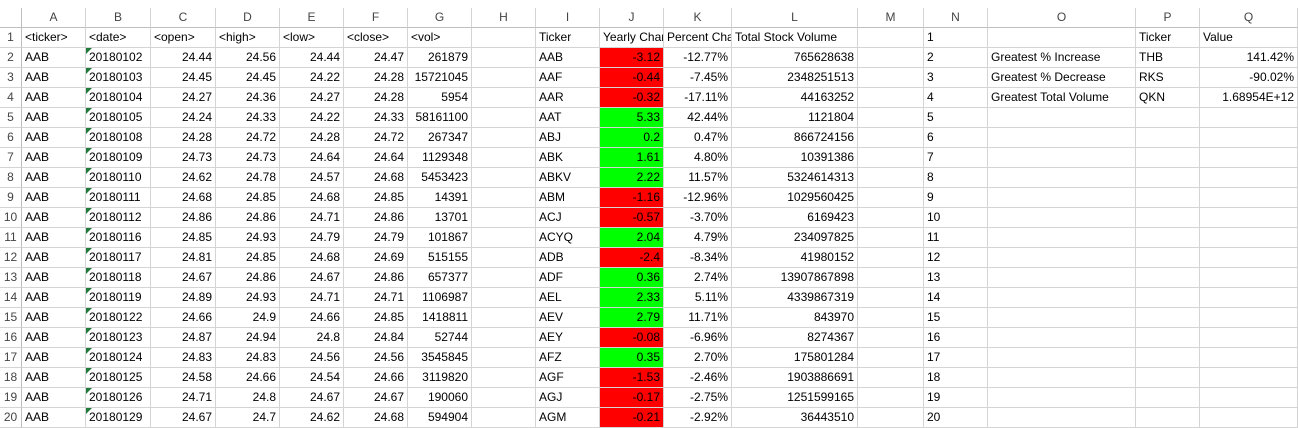 The height and width of the screenshot is (428, 1298). What do you see at coordinates (504, 118) in the screenshot?
I see `cell-h5` at bounding box center [504, 118].